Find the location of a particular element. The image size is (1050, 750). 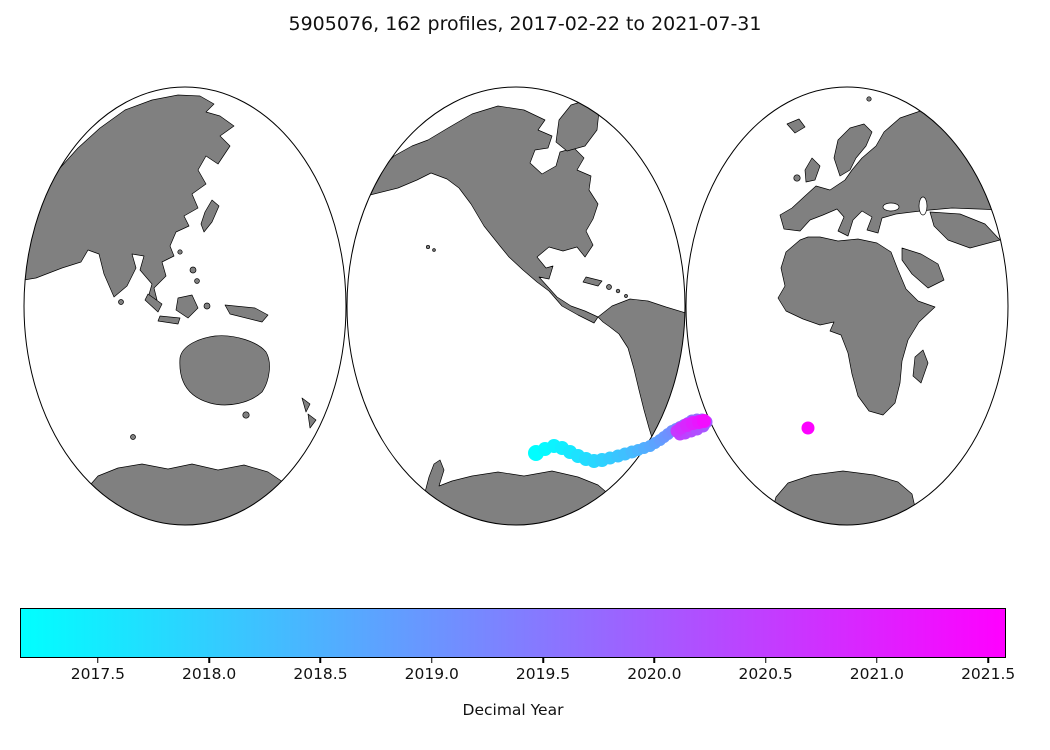

land-ireland is located at coordinates (797, 178).